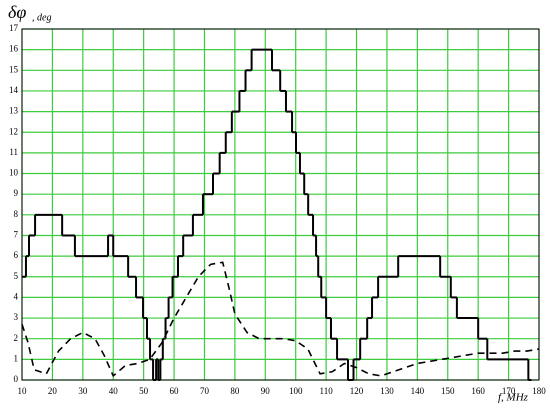  What do you see at coordinates (16, 379) in the screenshot?
I see `y-tick-label: 0` at bounding box center [16, 379].